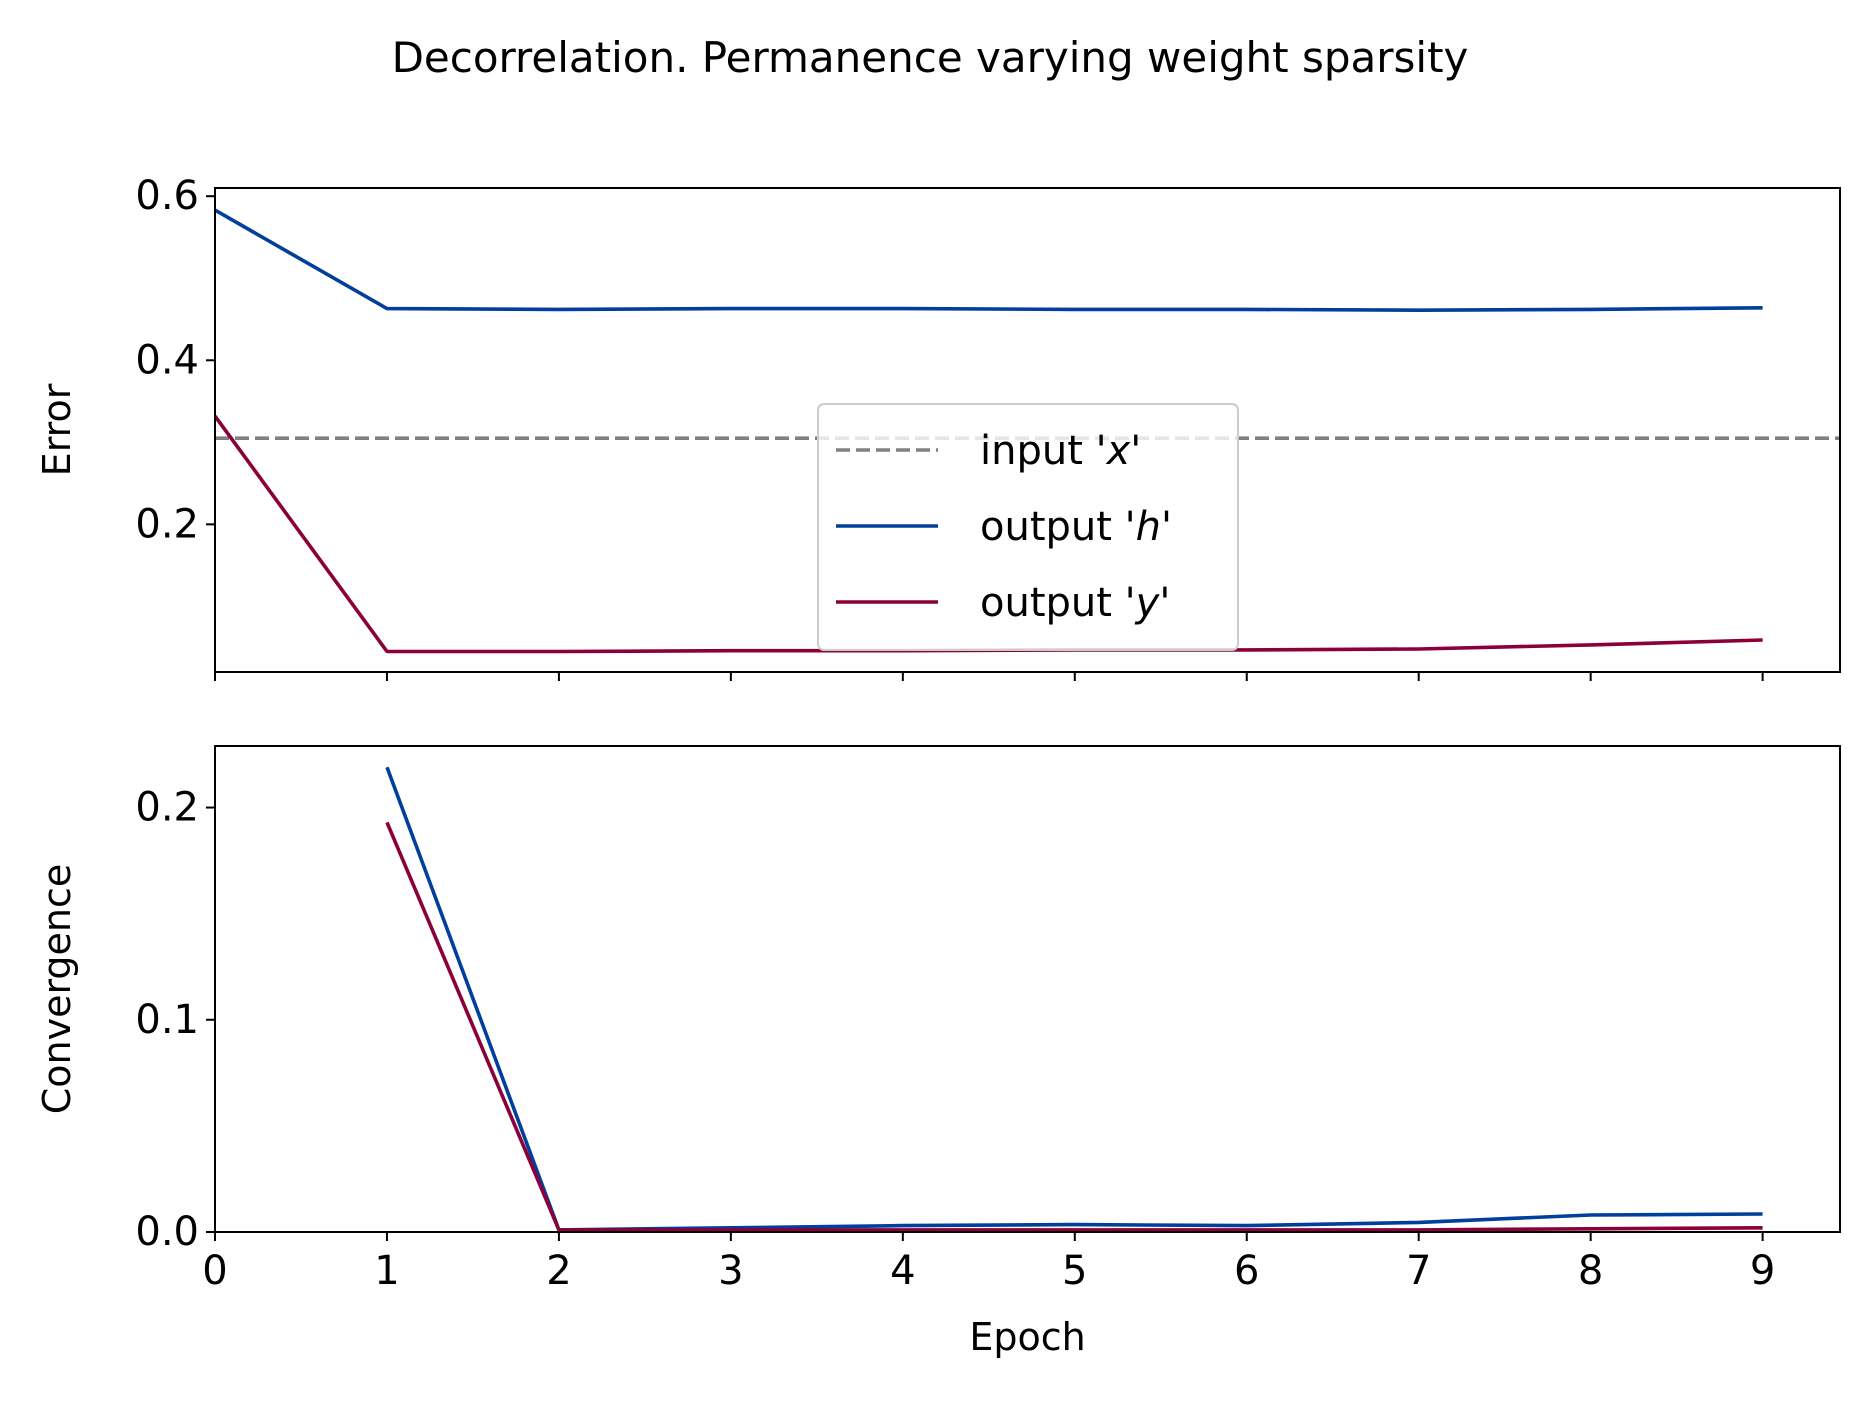 The image size is (1861, 1408). I want to click on legend-label-output-y: output 'y', so click(1075, 603).